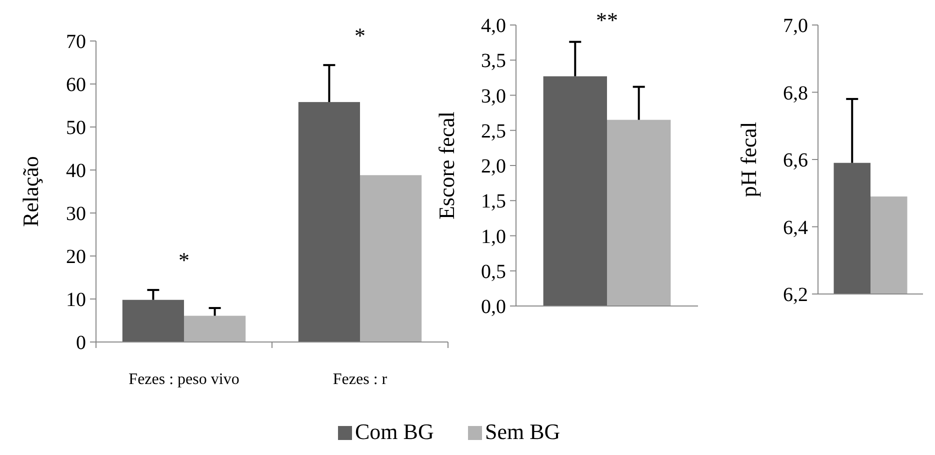 This screenshot has height=455, width=935. What do you see at coordinates (394, 431) in the screenshot?
I see `legend-label: Com BG` at bounding box center [394, 431].